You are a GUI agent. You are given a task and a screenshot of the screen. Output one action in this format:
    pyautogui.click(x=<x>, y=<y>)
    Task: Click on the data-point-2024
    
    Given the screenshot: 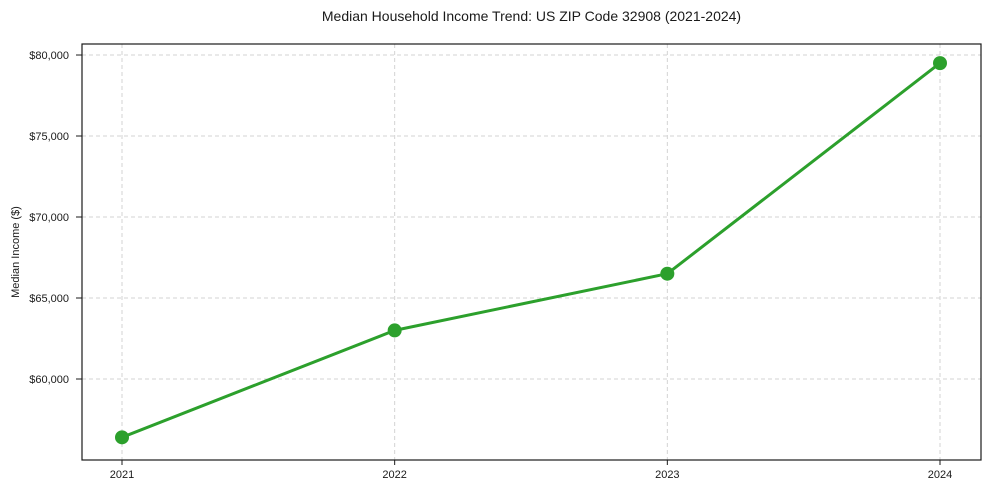 What is the action you would take?
    pyautogui.click(x=940, y=63)
    